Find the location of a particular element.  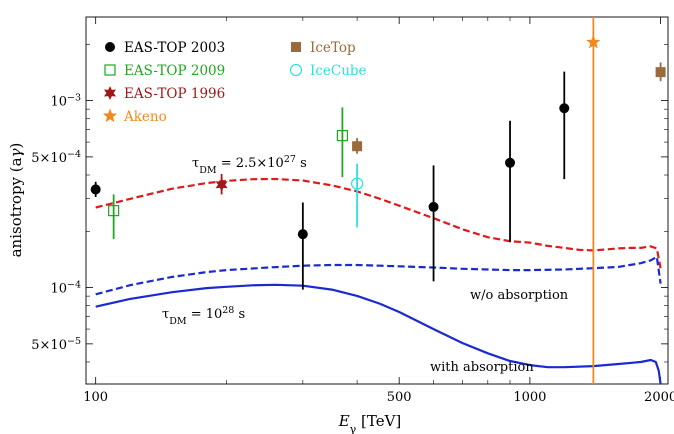

legend-marker-eas-top-1996 is located at coordinates (110, 93).